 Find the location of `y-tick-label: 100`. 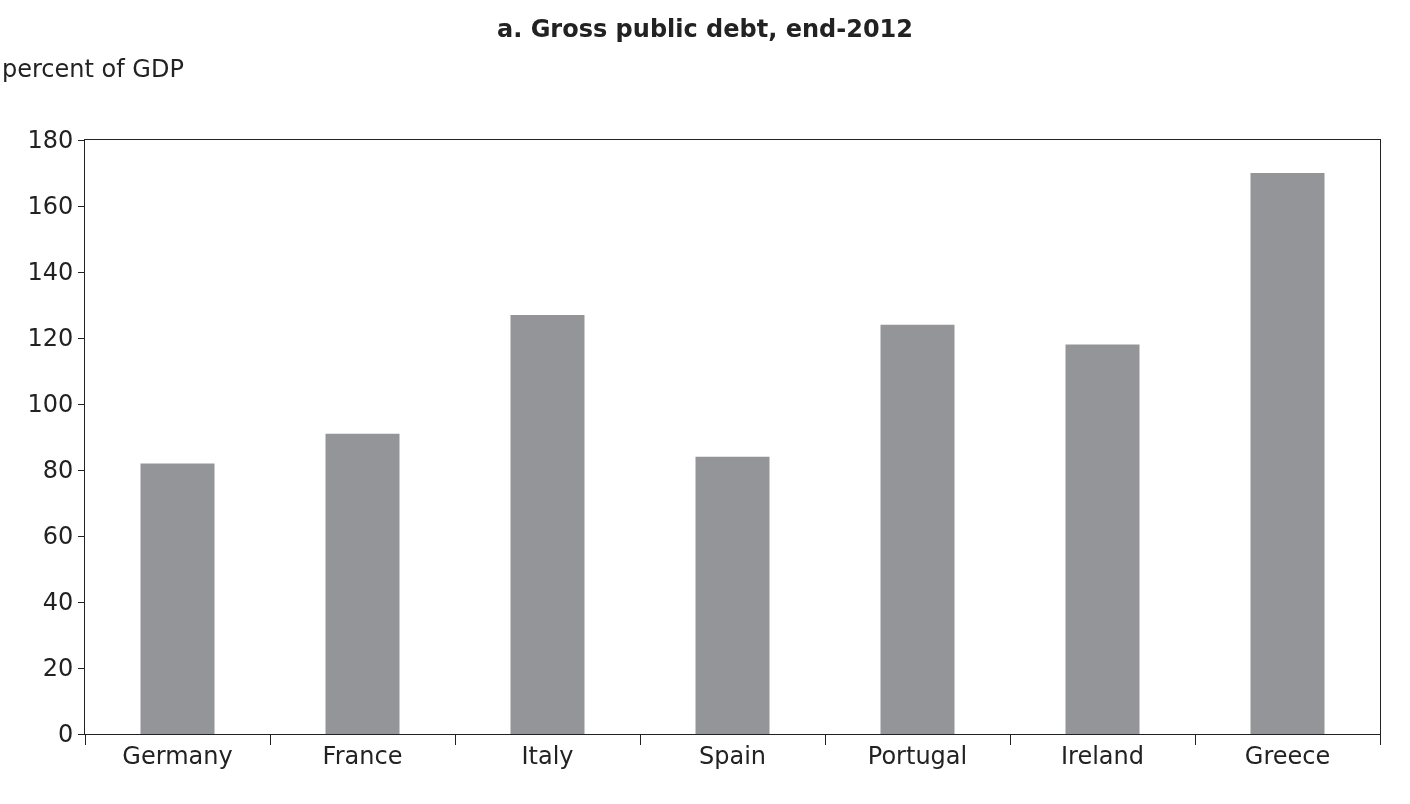

y-tick-label: 100 is located at coordinates (50, 404).